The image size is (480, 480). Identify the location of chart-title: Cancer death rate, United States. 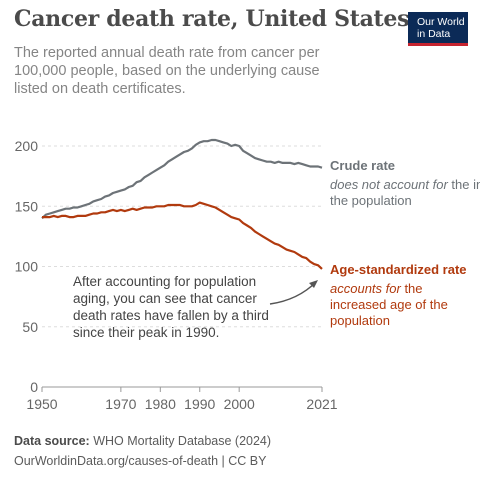
(212, 19).